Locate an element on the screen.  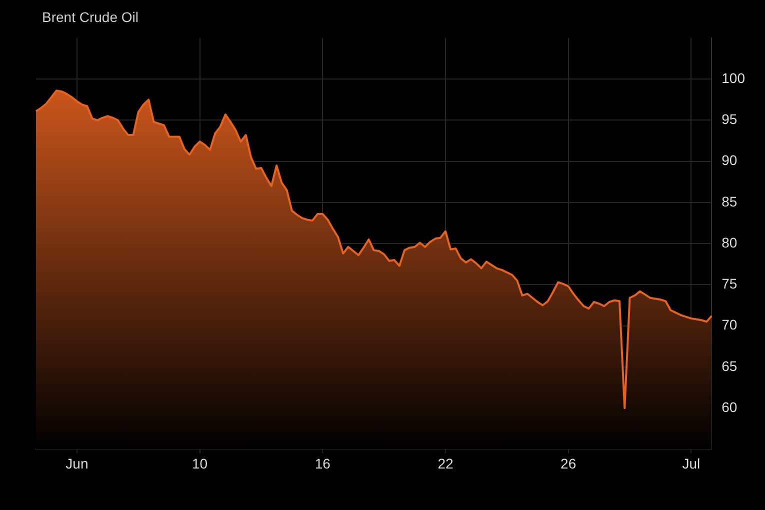
y-tick-label: 60 is located at coordinates (730, 406).